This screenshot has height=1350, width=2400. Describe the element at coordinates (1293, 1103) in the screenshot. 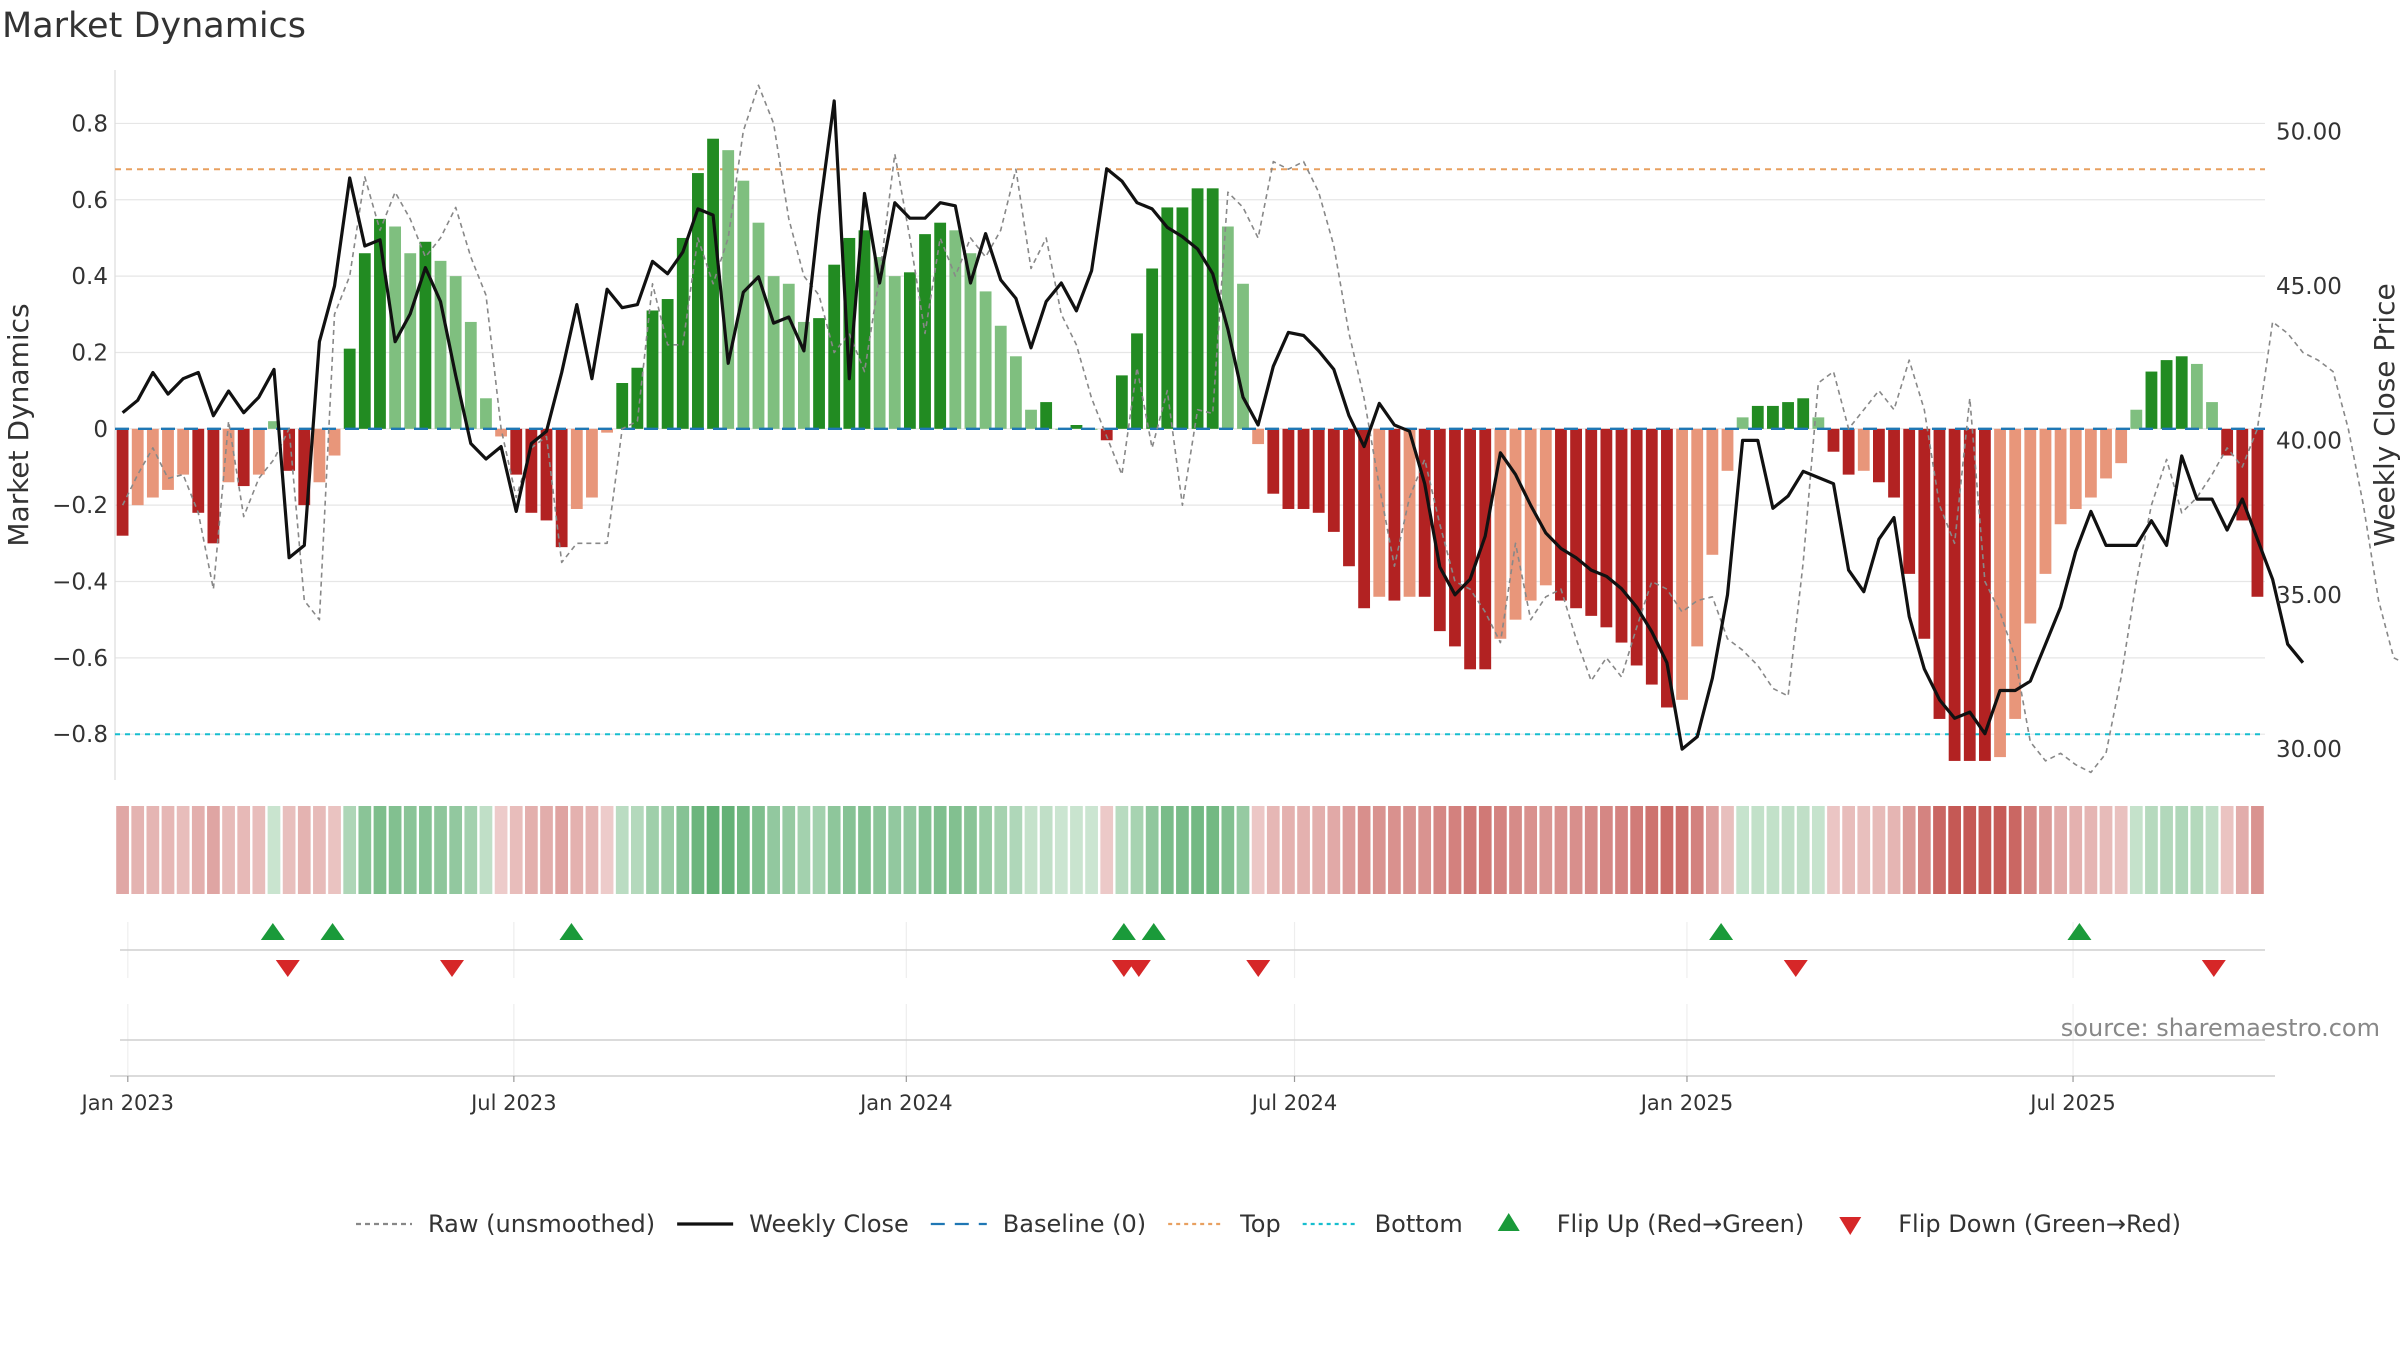

I see `x-tick-label: Jul 2024` at that location.